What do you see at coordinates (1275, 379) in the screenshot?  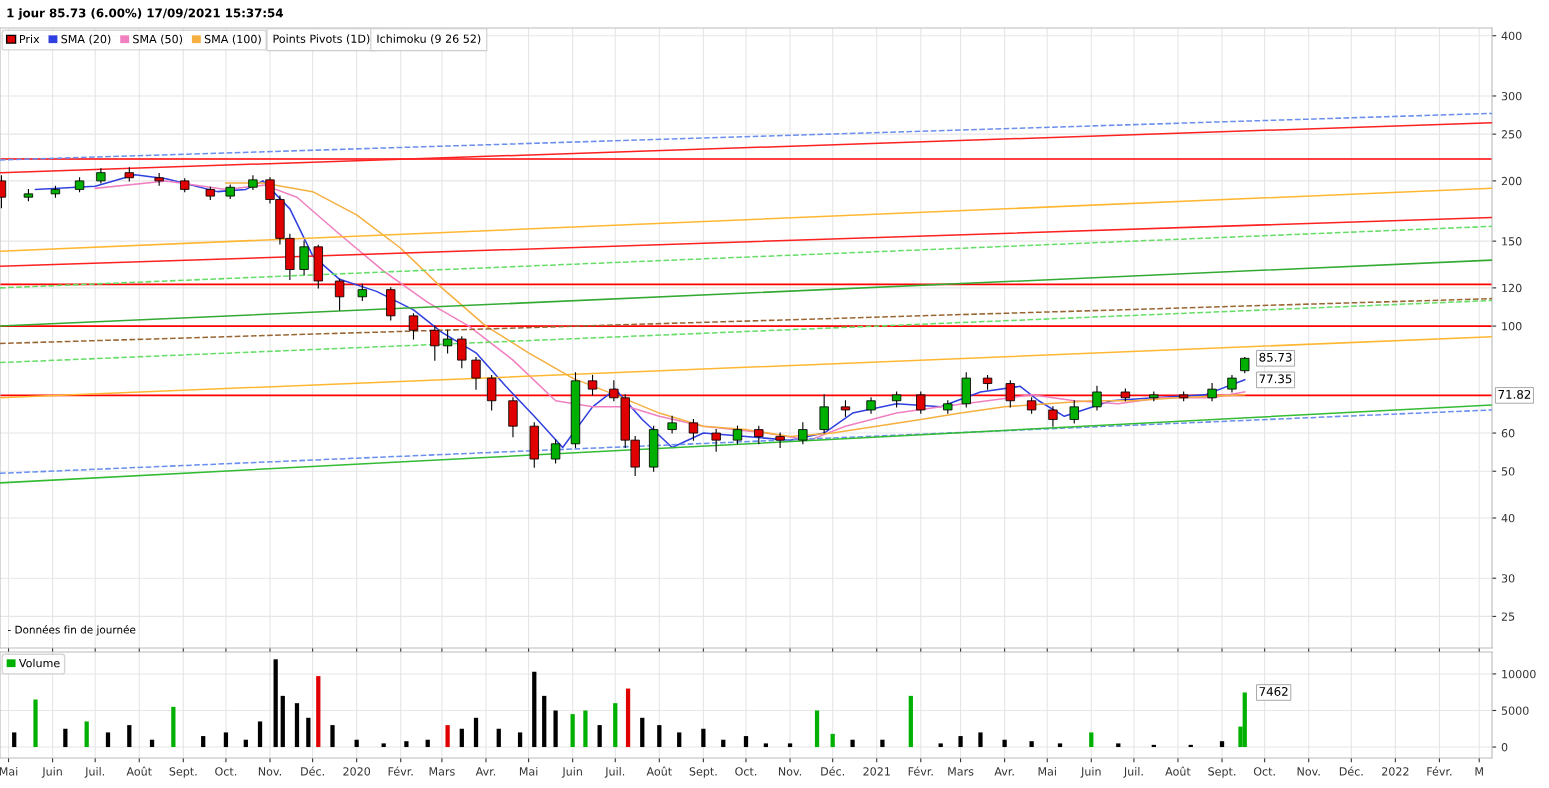 I see `annotation: 77.35` at bounding box center [1275, 379].